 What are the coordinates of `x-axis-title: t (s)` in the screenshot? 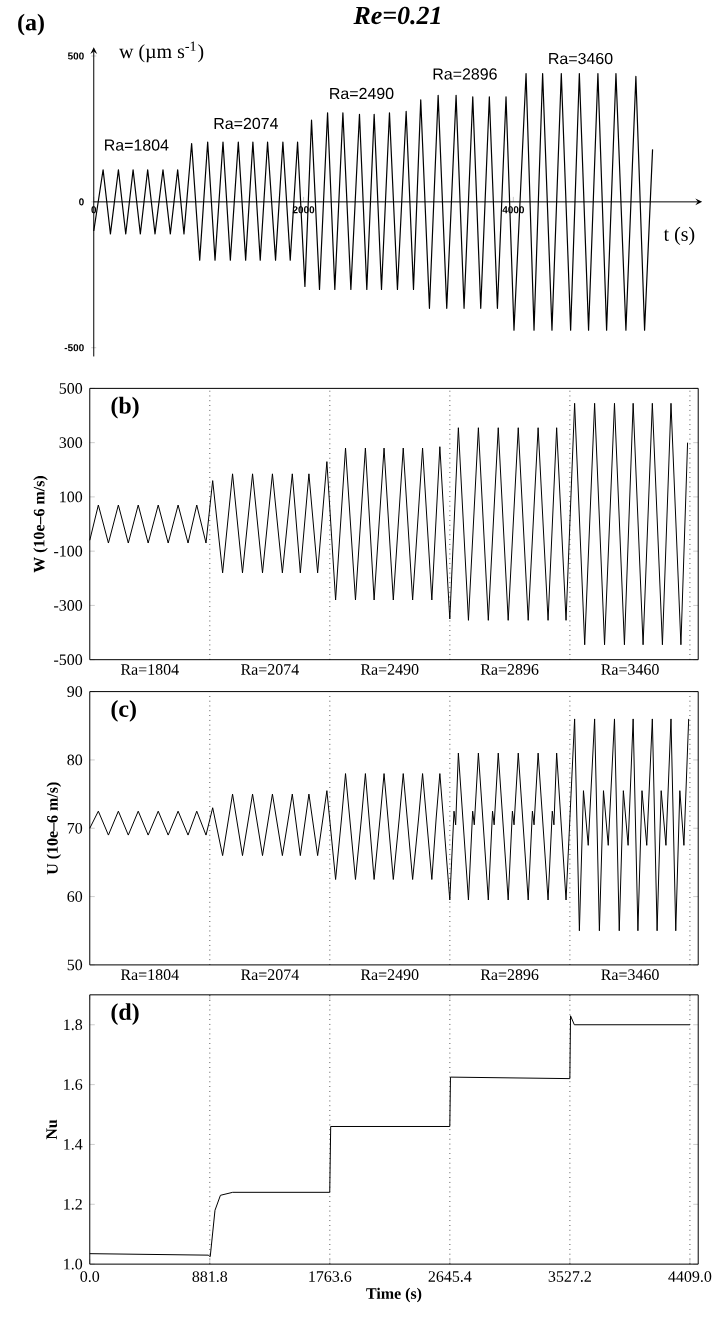 It's located at (678, 235).